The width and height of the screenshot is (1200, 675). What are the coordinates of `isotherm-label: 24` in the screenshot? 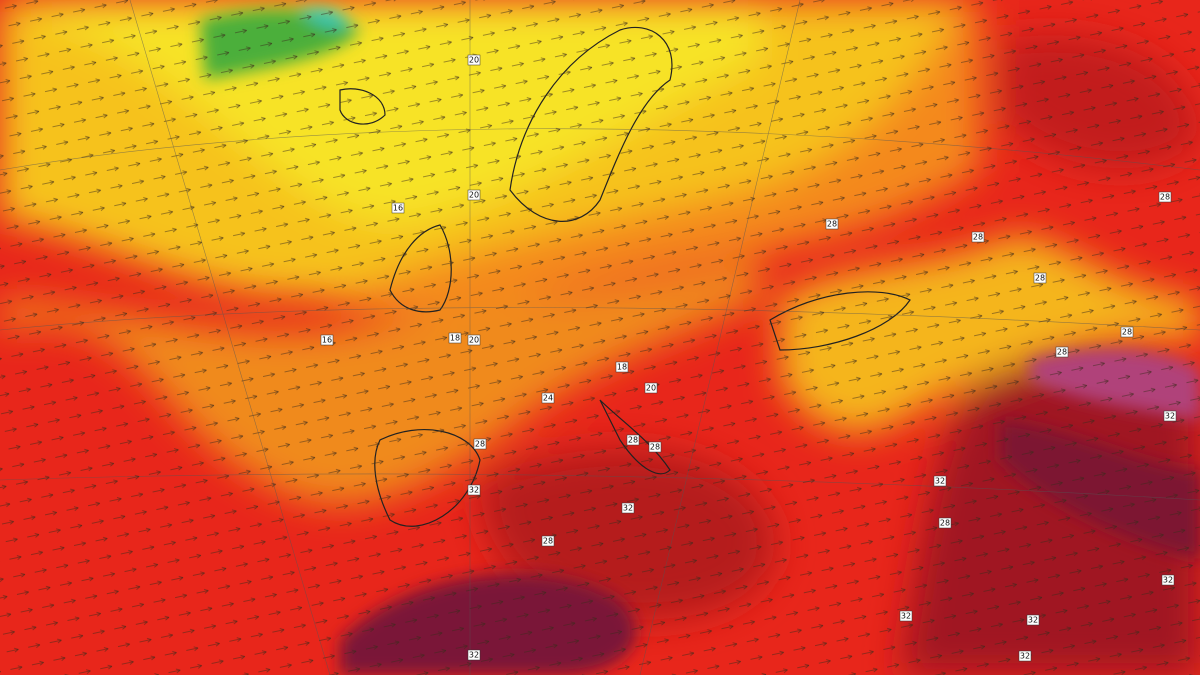 It's located at (548, 398).